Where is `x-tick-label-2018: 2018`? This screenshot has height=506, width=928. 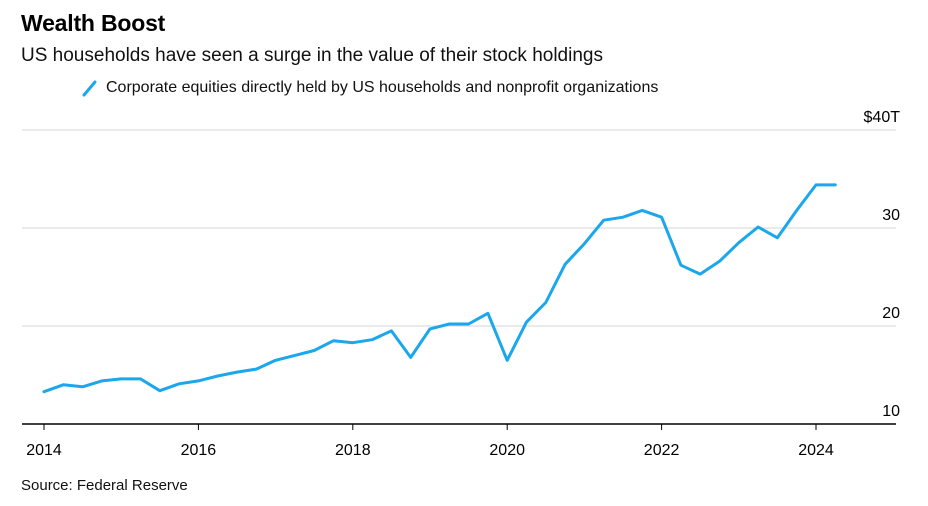
x-tick-label-2018: 2018 is located at coordinates (353, 450).